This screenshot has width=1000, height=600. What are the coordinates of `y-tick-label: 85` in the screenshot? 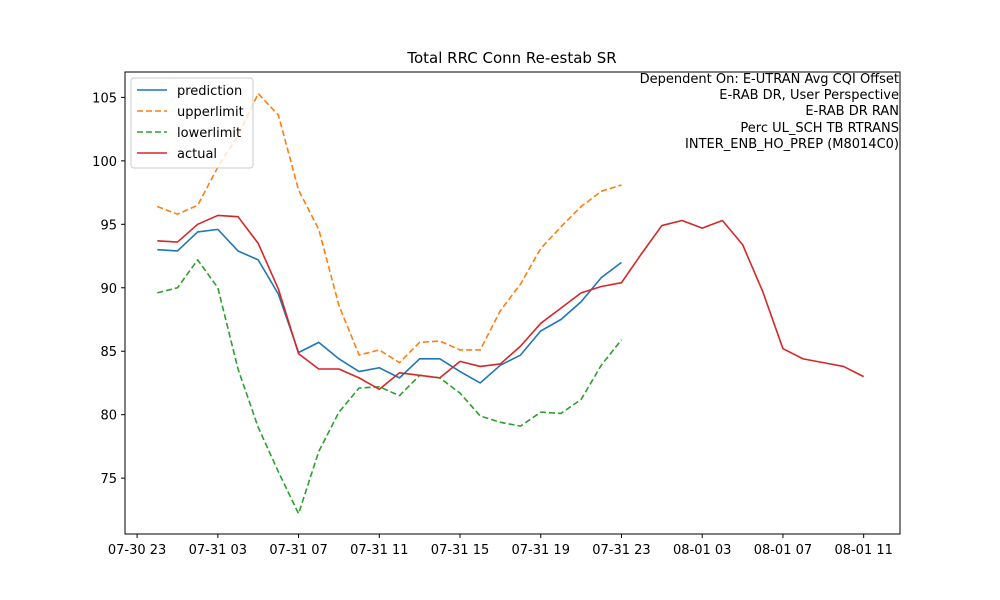 It's located at (108, 352).